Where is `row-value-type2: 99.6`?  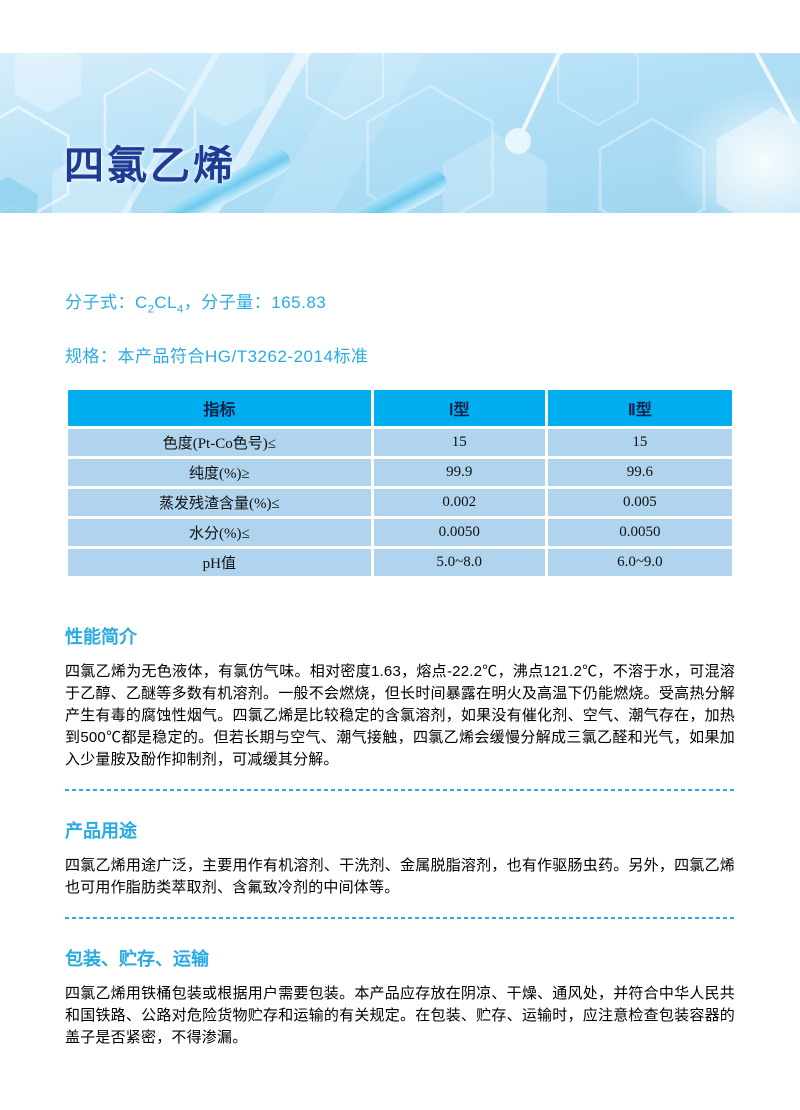
row-value-type2: 99.6 is located at coordinates (639, 473).